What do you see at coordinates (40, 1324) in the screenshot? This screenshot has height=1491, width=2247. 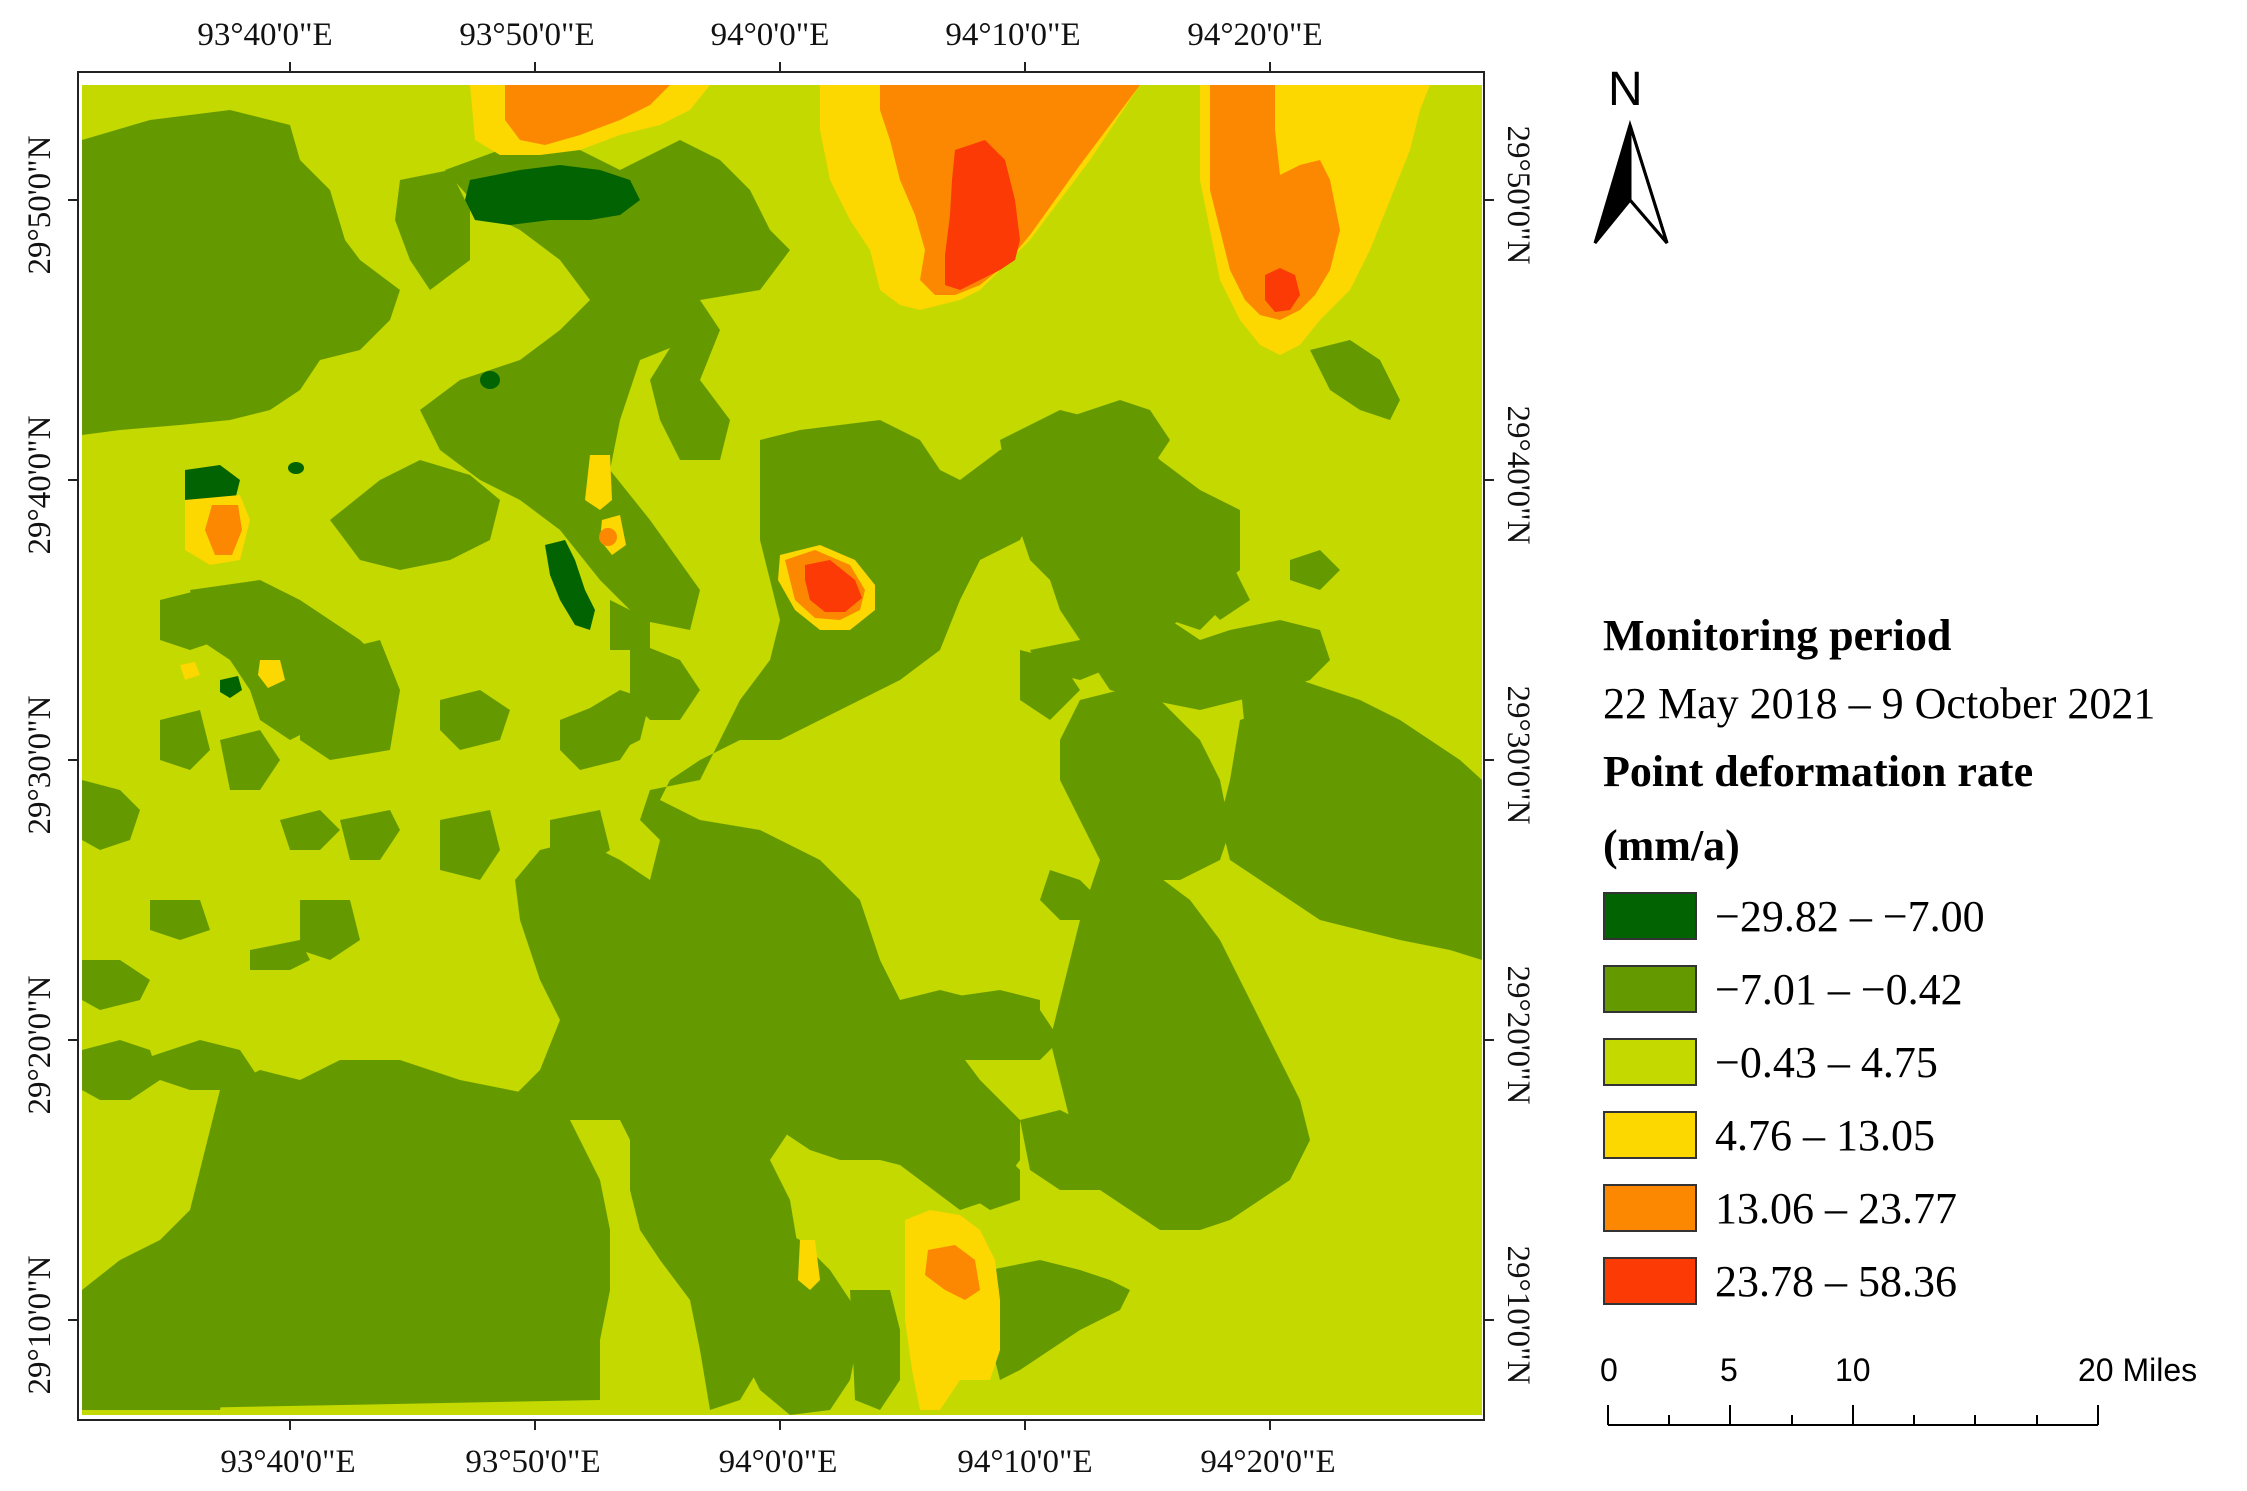 I see `left-tick-label: 29°10'0"N` at bounding box center [40, 1324].